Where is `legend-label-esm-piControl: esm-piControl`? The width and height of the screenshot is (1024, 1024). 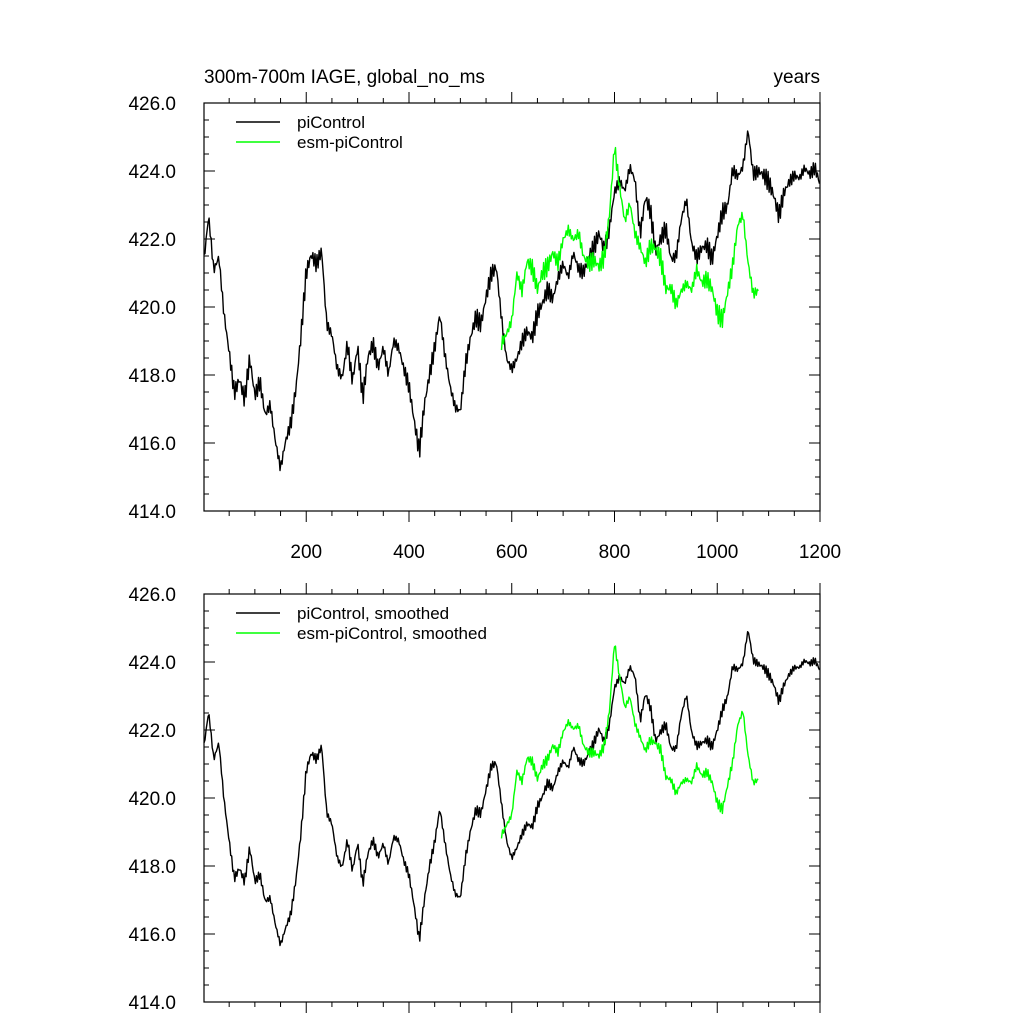 legend-label-esm-piControl: esm-piControl is located at coordinates (350, 142).